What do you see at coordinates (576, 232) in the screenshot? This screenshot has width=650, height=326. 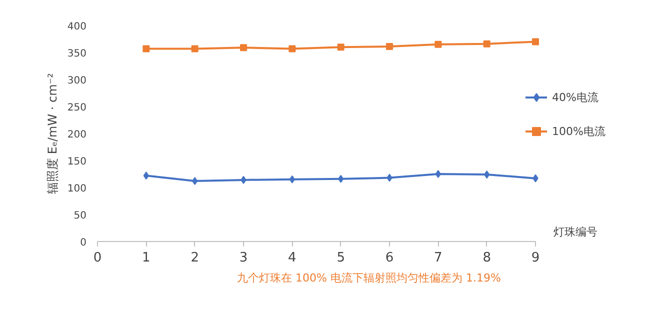 I see `x-axis-title: 灯珠编号` at bounding box center [576, 232].